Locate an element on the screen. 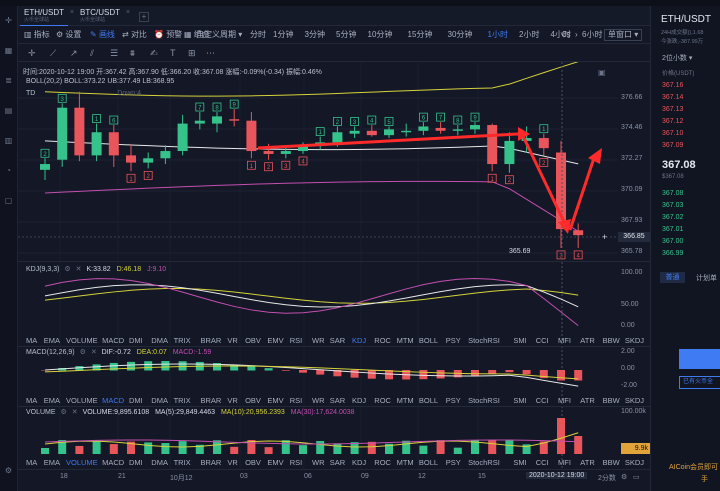 The image size is (720, 491). tab-normal-order: 普通 is located at coordinates (672, 277).